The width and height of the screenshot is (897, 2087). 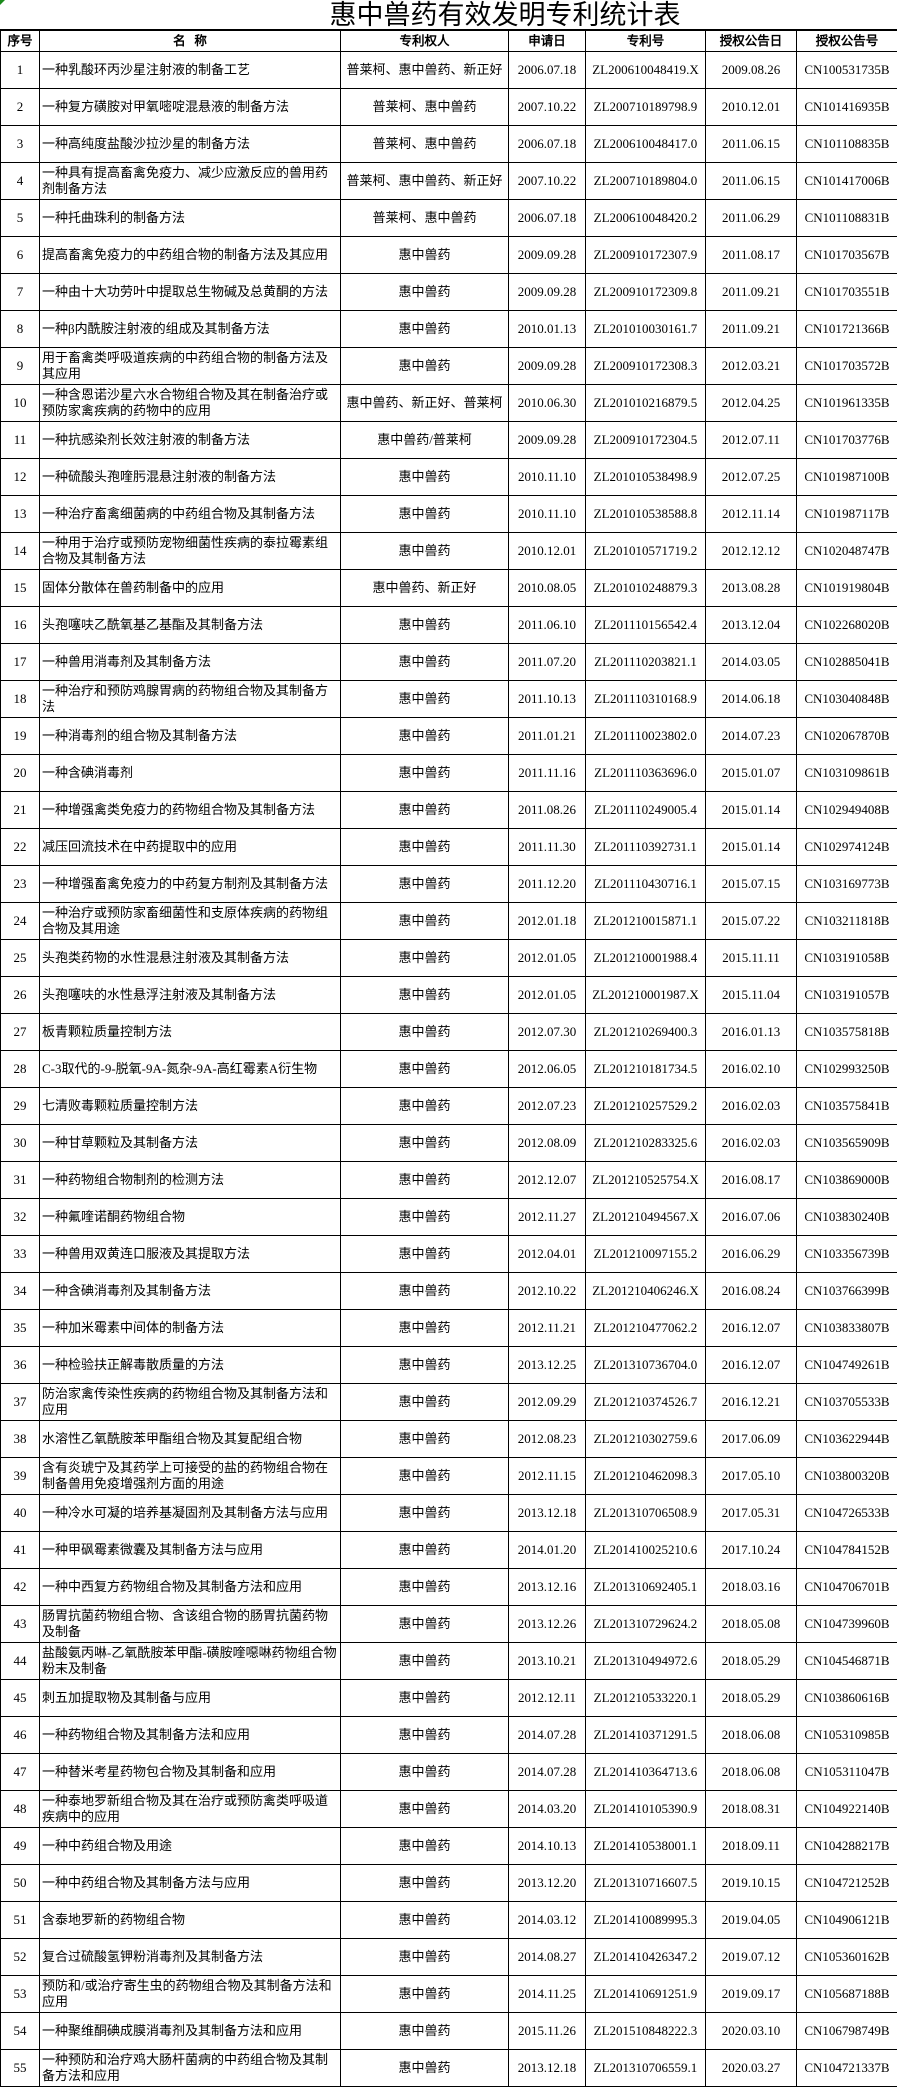 I want to click on cell-apply-date: 2012.08.23, so click(x=547, y=1439).